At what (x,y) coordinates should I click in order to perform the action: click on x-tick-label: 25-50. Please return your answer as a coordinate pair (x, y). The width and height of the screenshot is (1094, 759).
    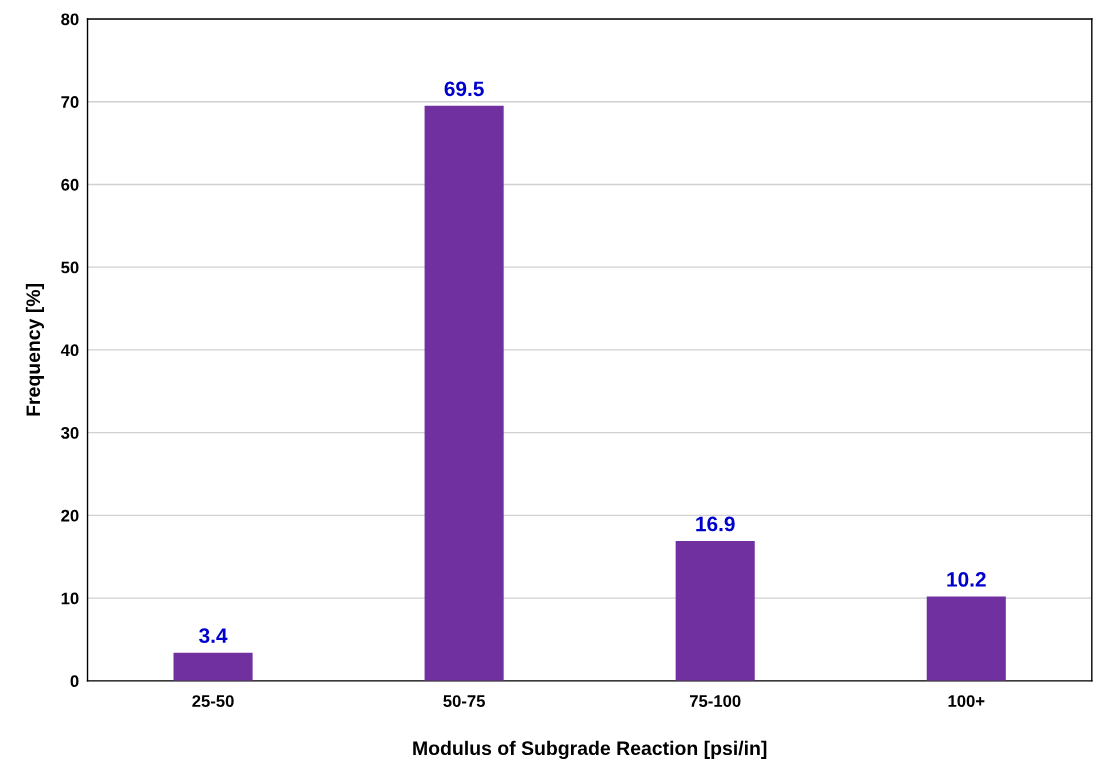
    Looking at the image, I should click on (213, 701).